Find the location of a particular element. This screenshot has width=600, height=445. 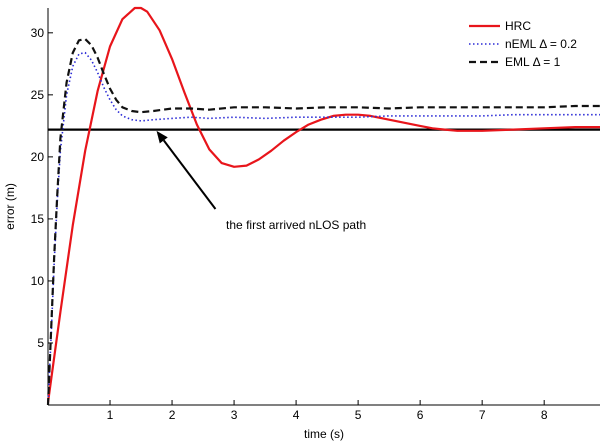

legend-label: HRC is located at coordinates (518, 26).